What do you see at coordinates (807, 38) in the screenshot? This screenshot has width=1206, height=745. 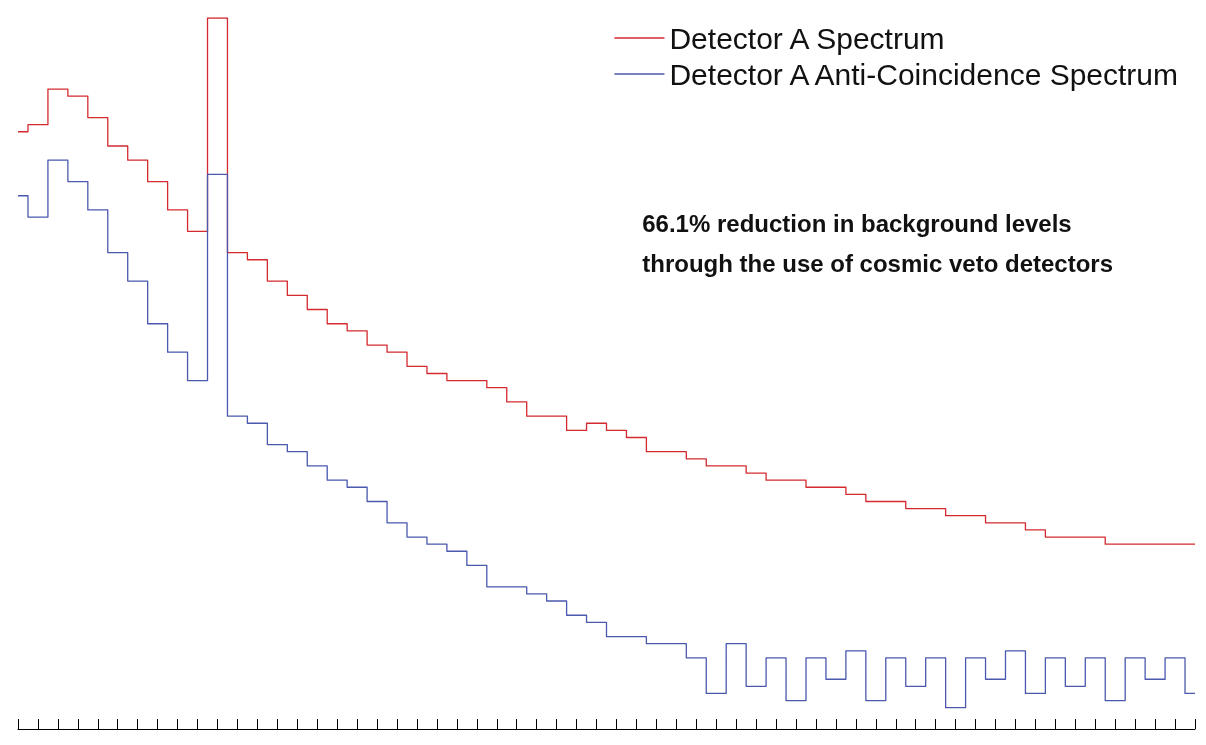 I see `legend-label: Detector A Spectrum` at bounding box center [807, 38].